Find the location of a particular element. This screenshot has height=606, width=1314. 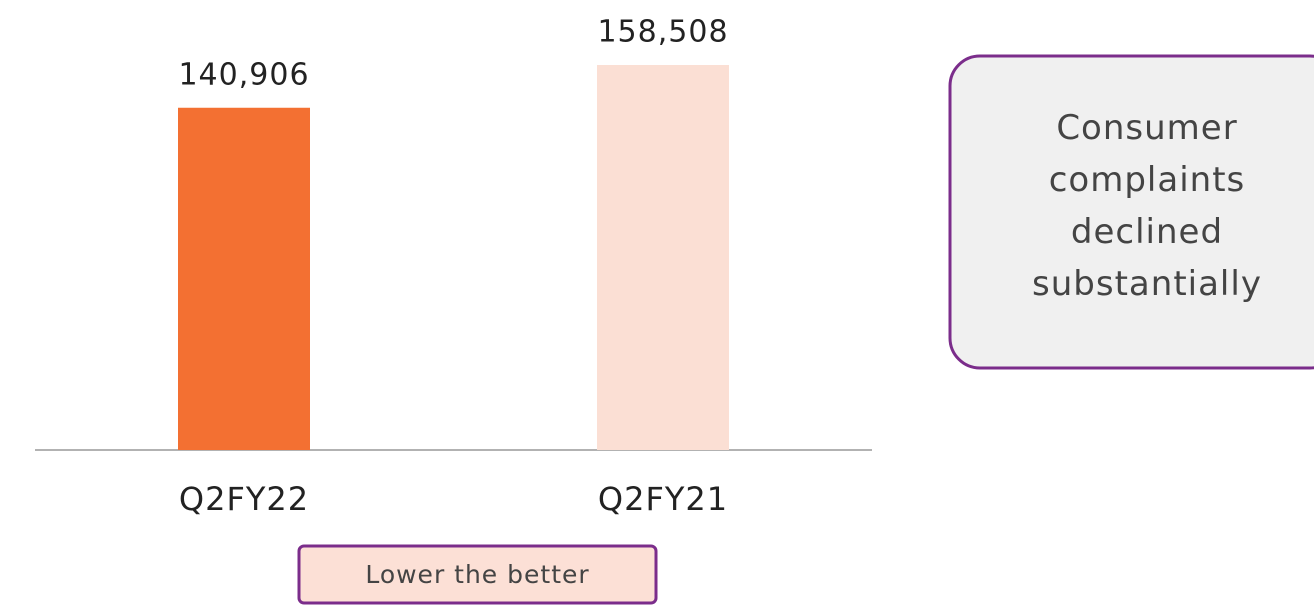

note-box is located at coordinates (477, 574).